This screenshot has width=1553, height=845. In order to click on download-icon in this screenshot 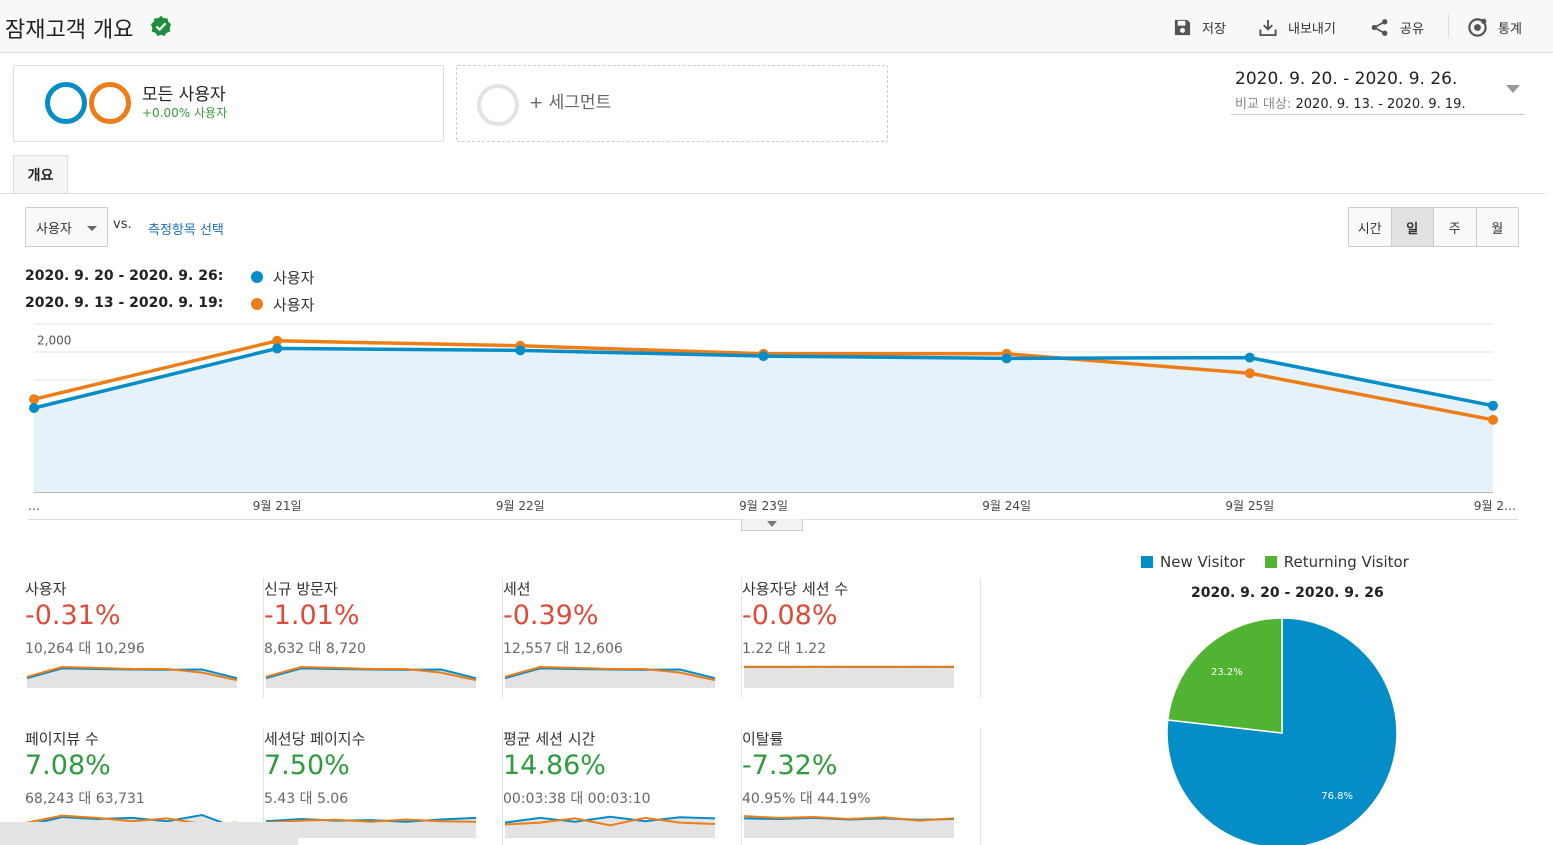, I will do `click(1268, 27)`.